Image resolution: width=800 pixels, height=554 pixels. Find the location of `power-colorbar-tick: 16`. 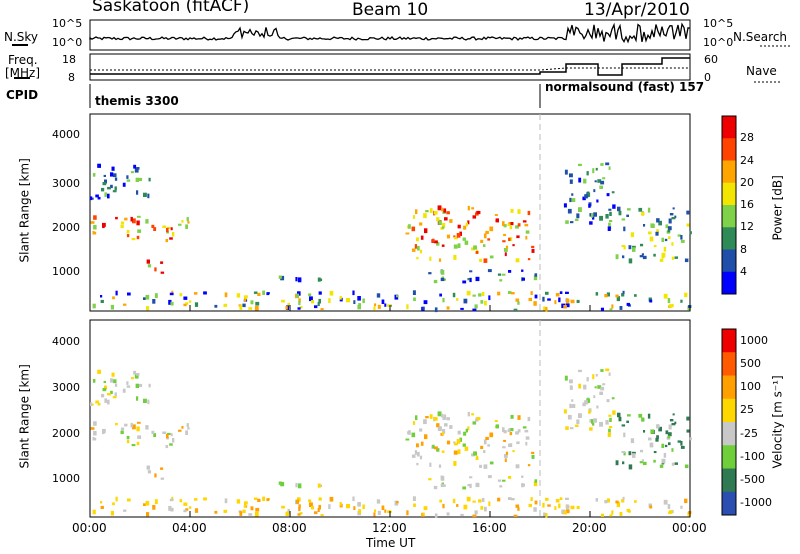

power-colorbar-tick: 16 is located at coordinates (747, 204).